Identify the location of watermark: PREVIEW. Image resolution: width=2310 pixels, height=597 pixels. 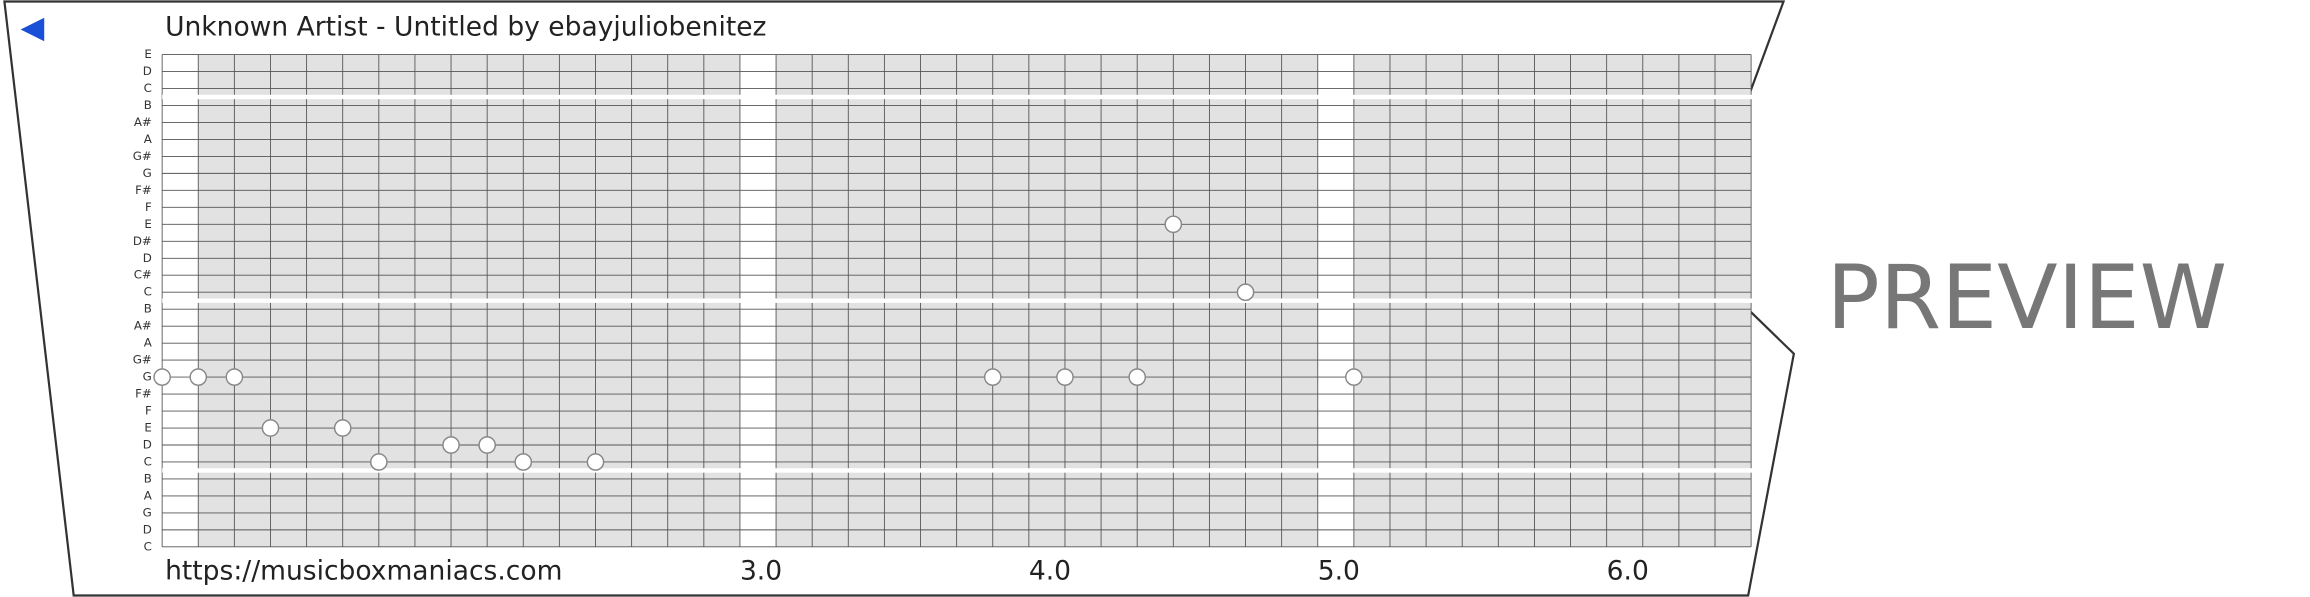
(2026, 297).